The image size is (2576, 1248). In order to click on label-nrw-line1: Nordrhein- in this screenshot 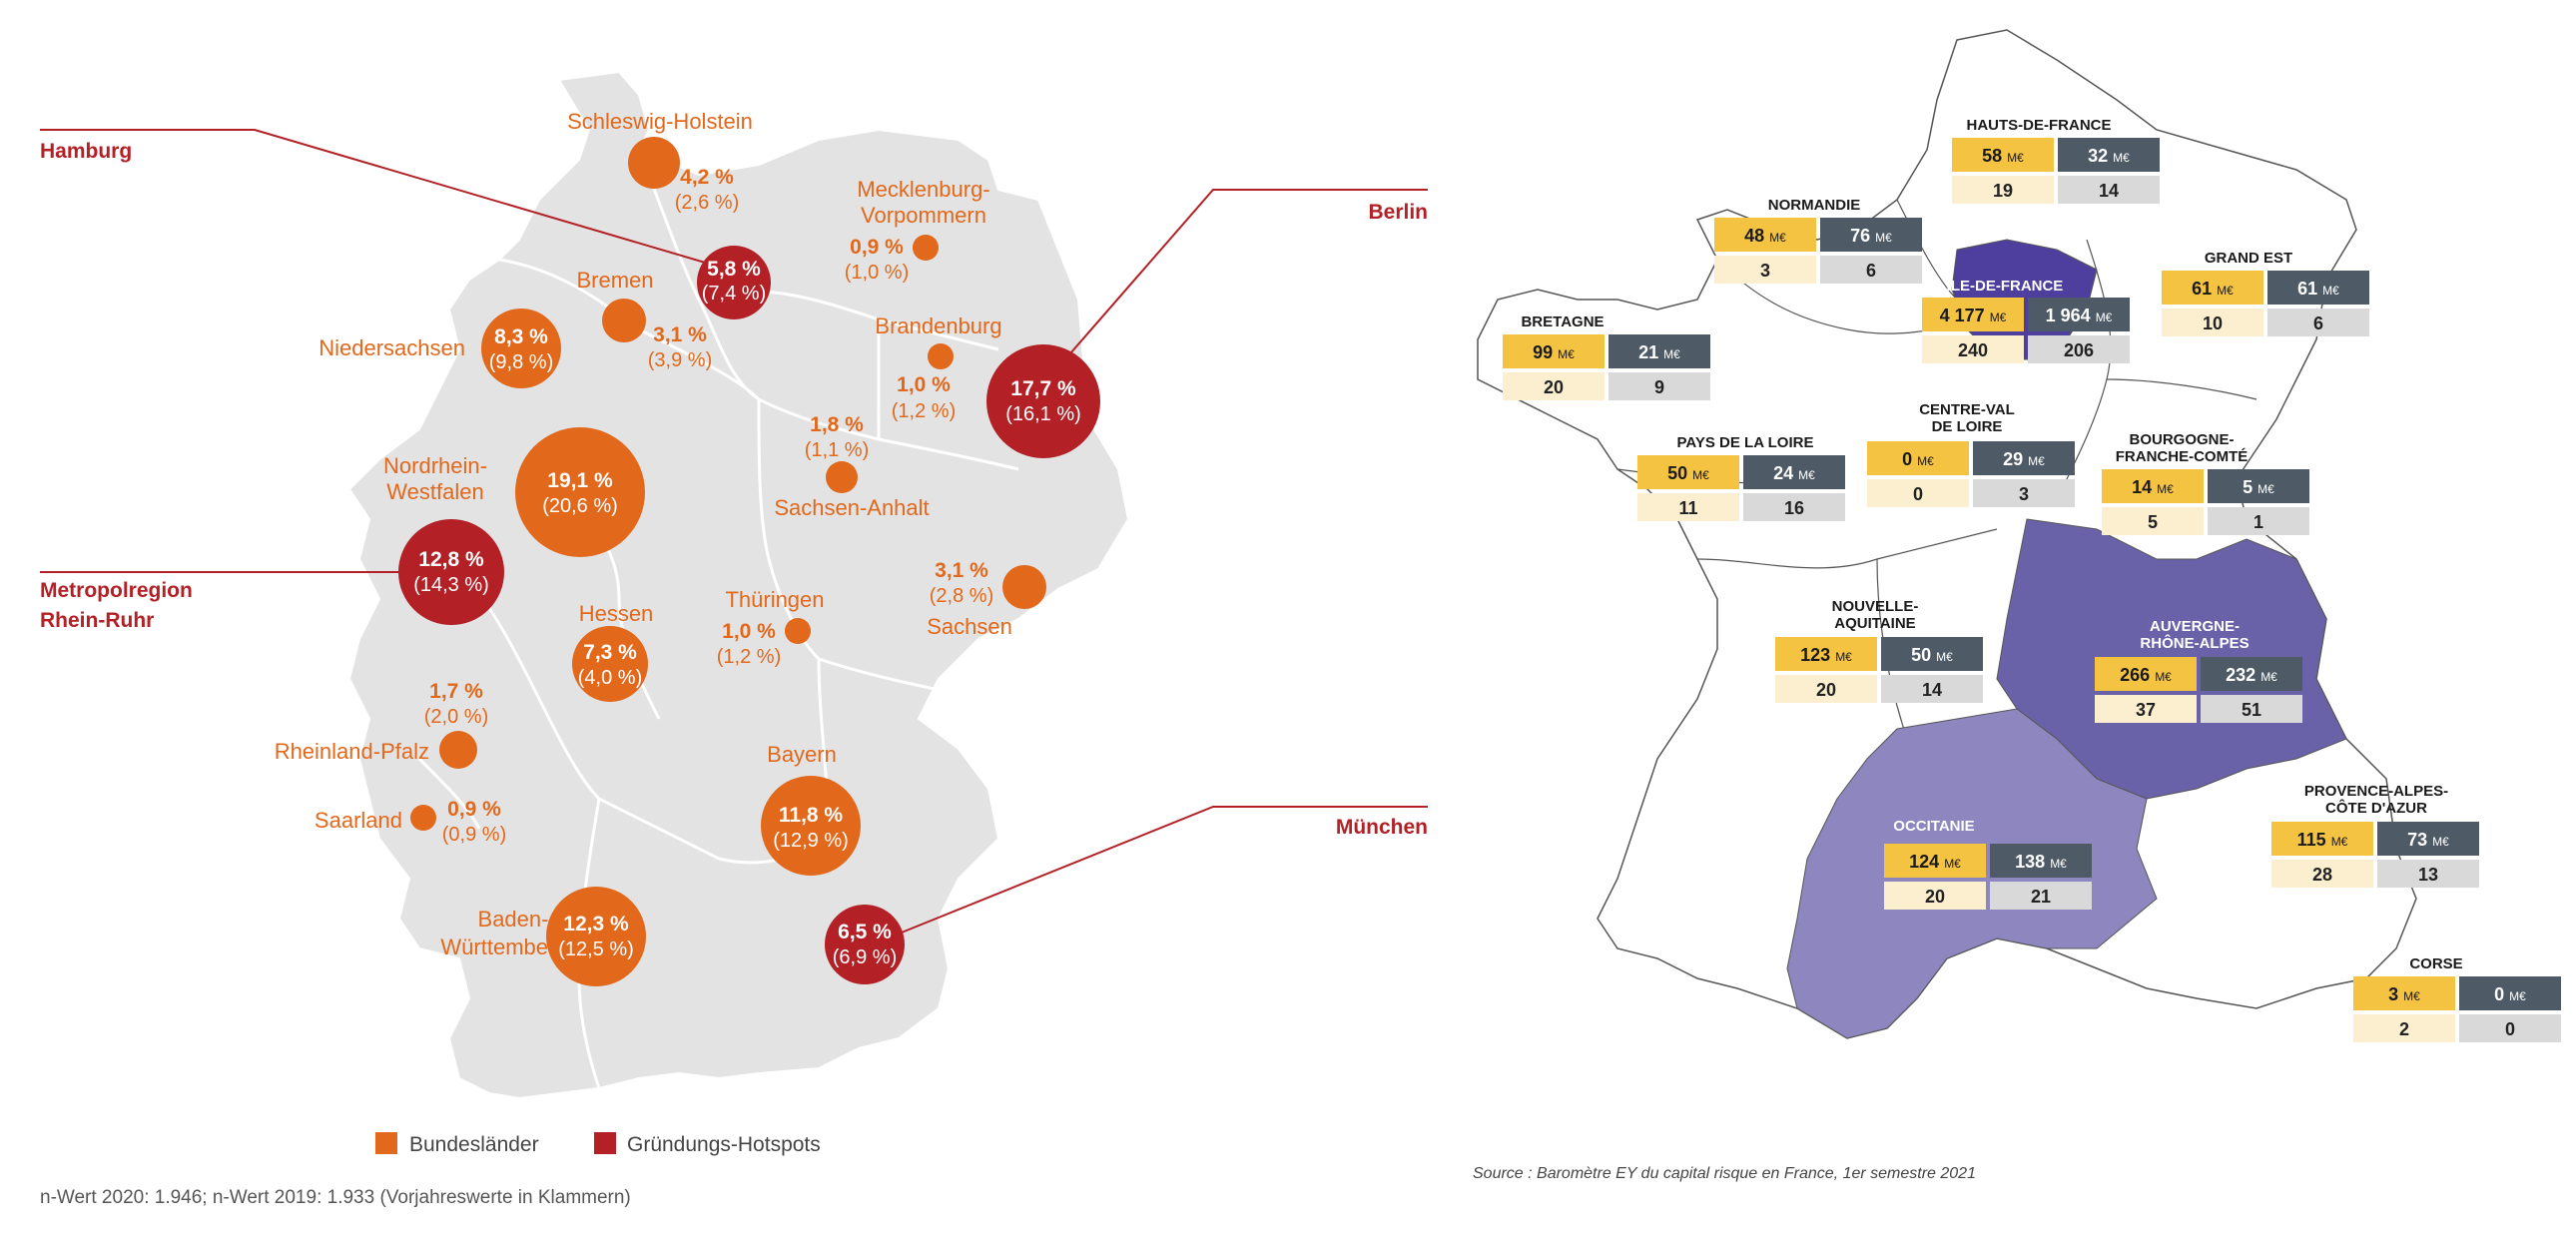, I will do `click(435, 465)`.